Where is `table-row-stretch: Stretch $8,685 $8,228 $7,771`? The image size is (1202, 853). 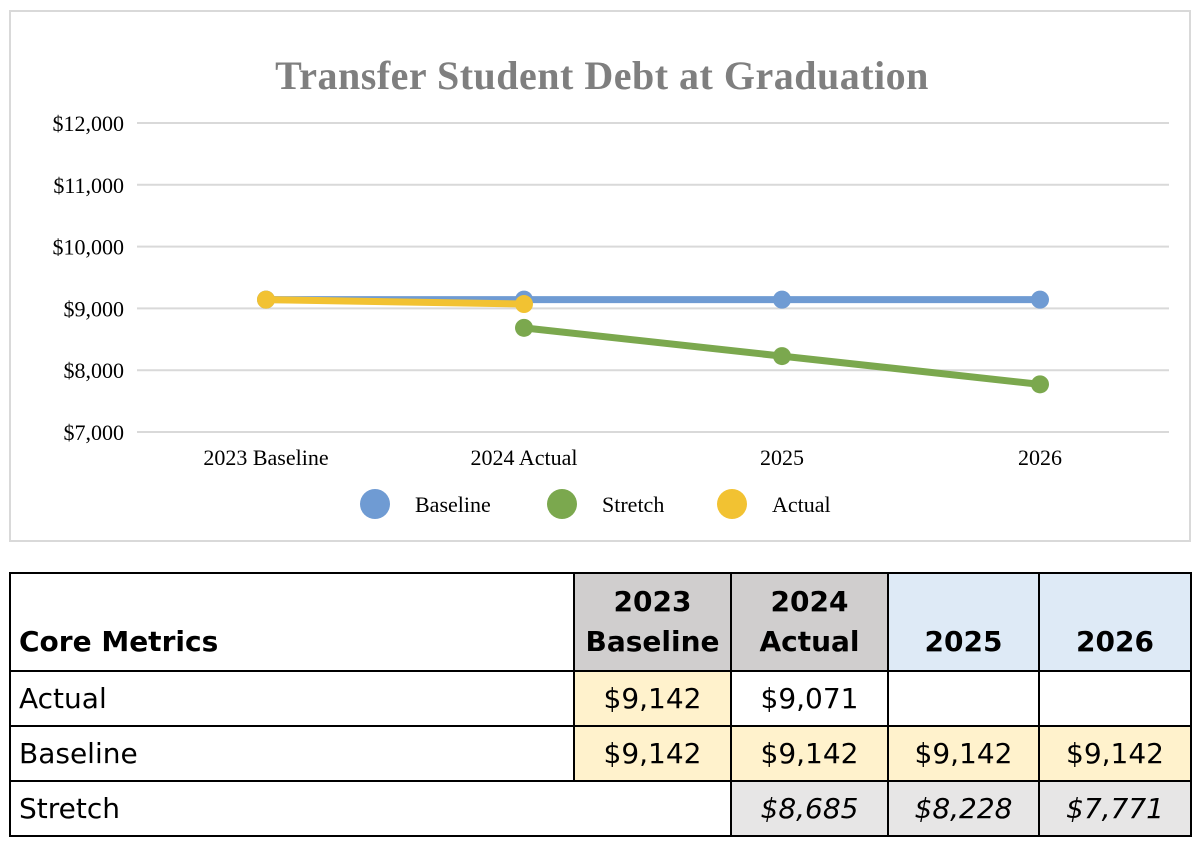 table-row-stretch: Stretch $8,685 $8,228 $7,771 is located at coordinates (600, 808).